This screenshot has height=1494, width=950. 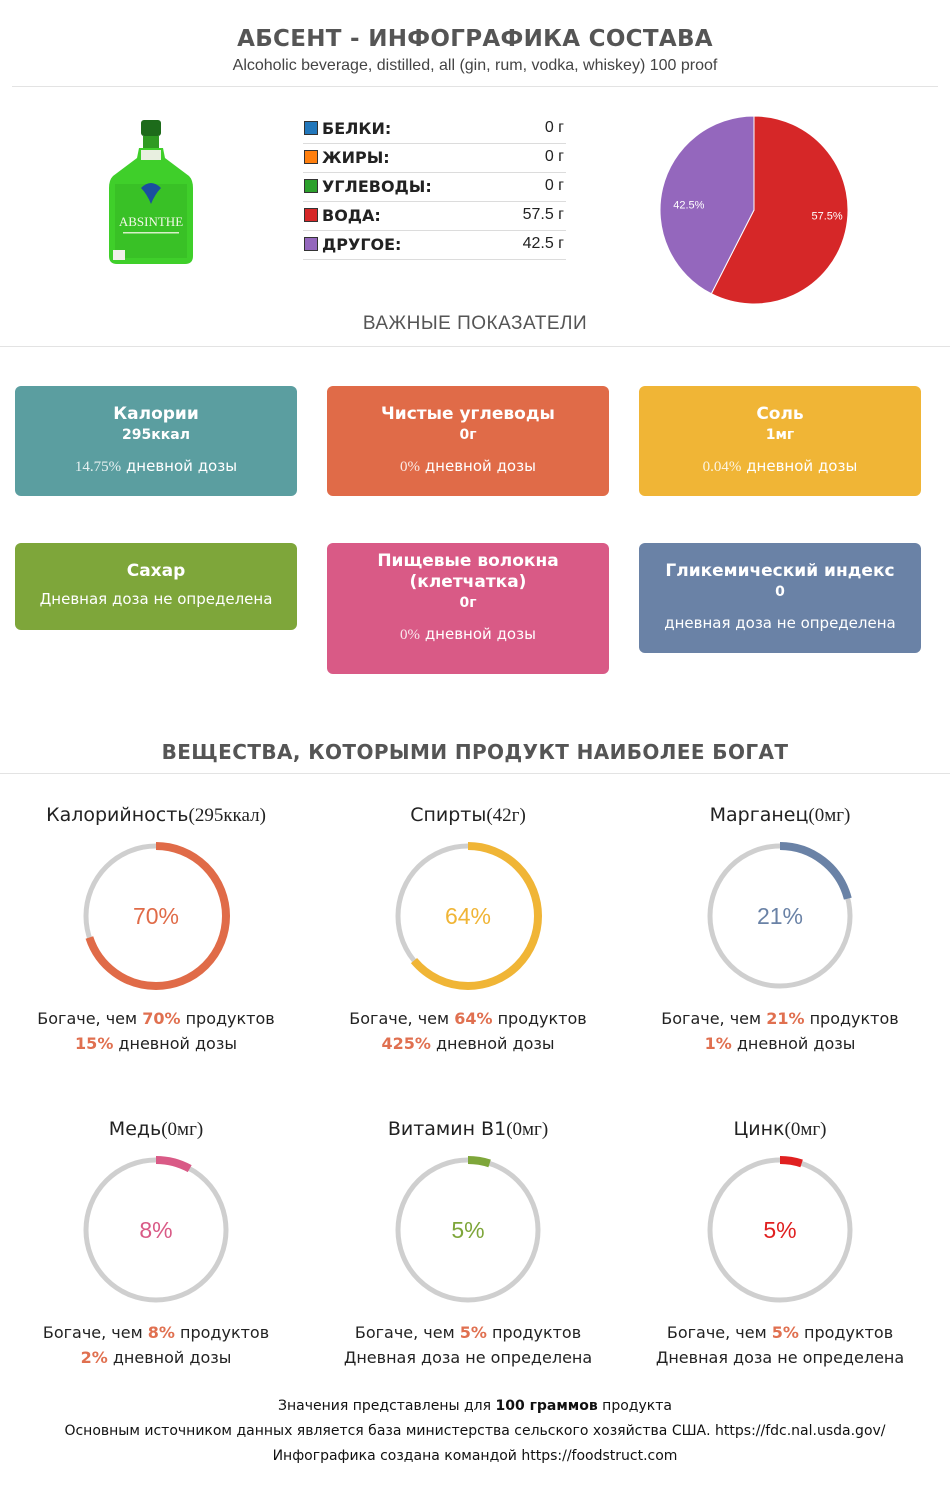 What do you see at coordinates (351, 215) in the screenshot?
I see `macro-label: ВОДА:` at bounding box center [351, 215].